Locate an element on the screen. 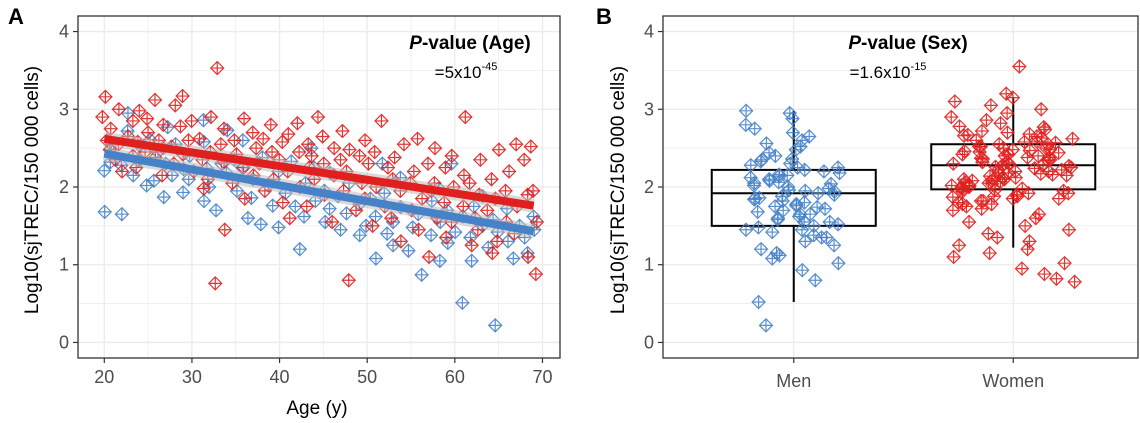 The height and width of the screenshot is (423, 1140). panel-b-x-tick-label: Women is located at coordinates (1013, 381).